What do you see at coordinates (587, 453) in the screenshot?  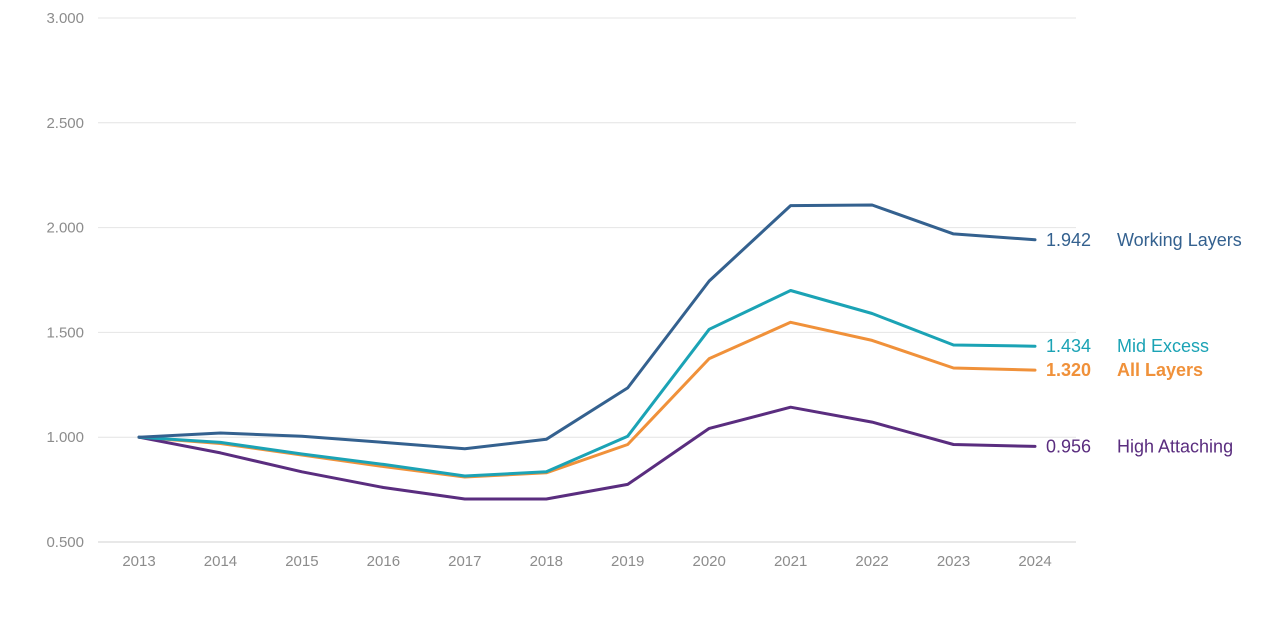 I see `series-line-high-attaching` at bounding box center [587, 453].